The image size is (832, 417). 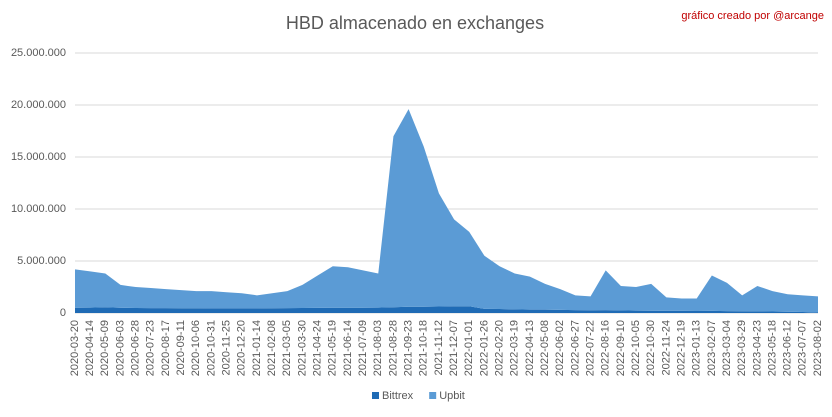 What do you see at coordinates (742, 348) in the screenshot?
I see `x-tick-label: 2023-03-29` at bounding box center [742, 348].